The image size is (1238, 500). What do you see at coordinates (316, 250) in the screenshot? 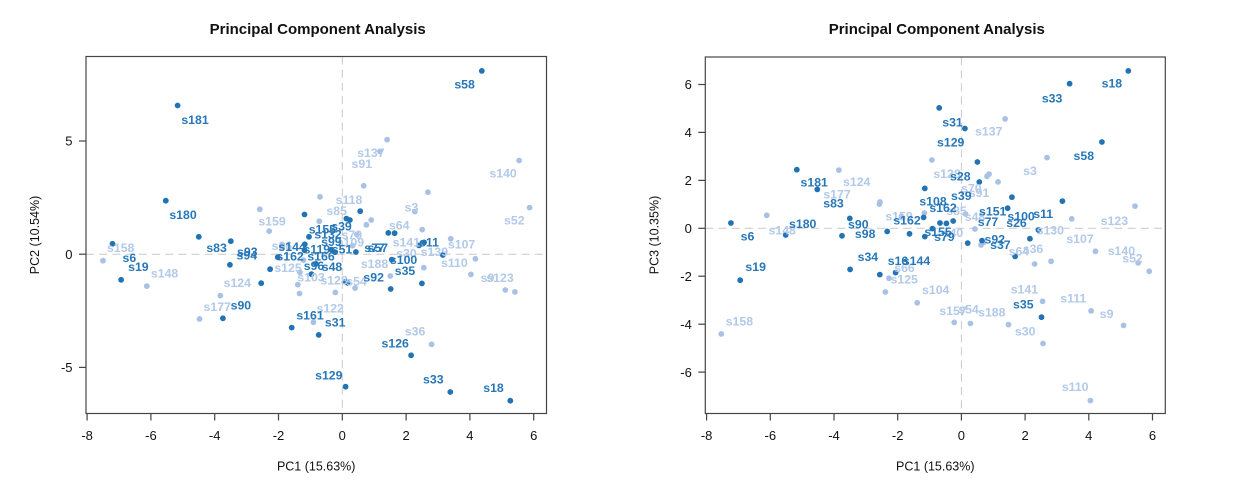
I see `svg-text: s119` at bounding box center [316, 250].